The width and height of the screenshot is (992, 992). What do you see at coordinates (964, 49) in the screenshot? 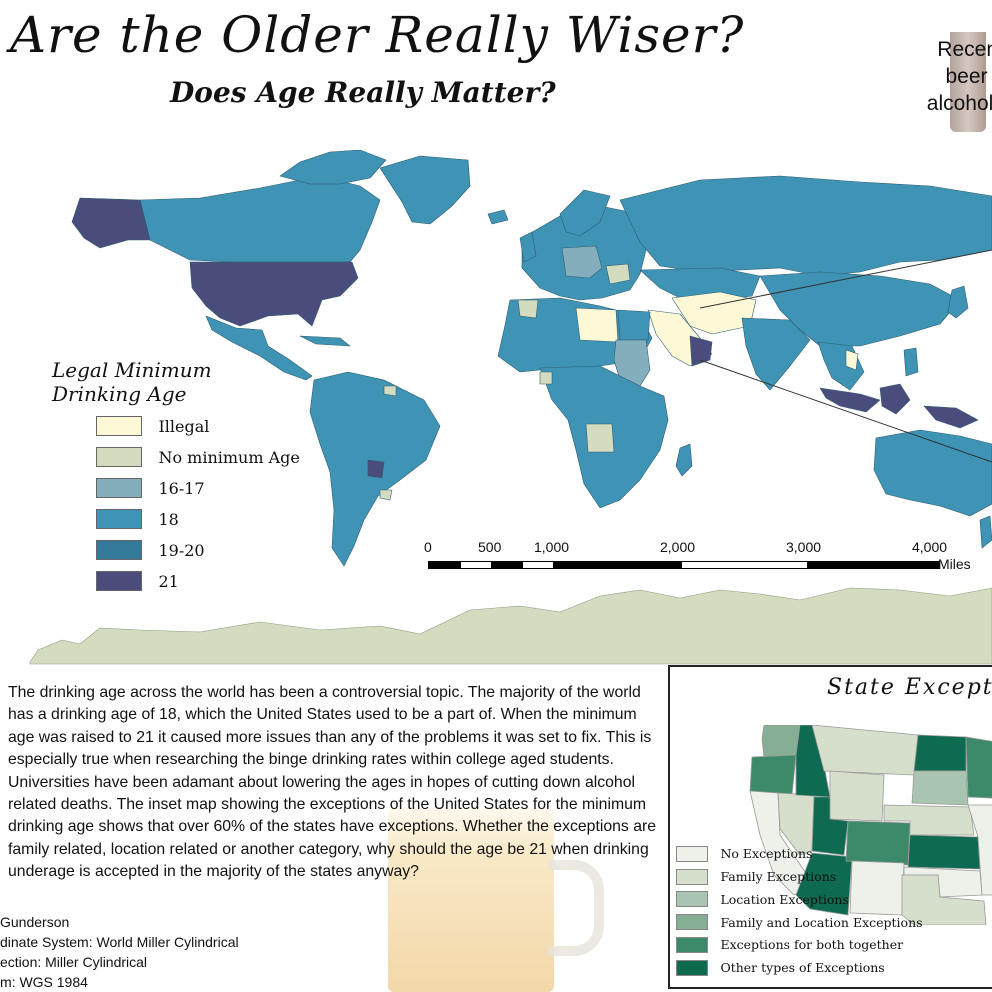
I see `corner-note-line: Recen` at bounding box center [964, 49].